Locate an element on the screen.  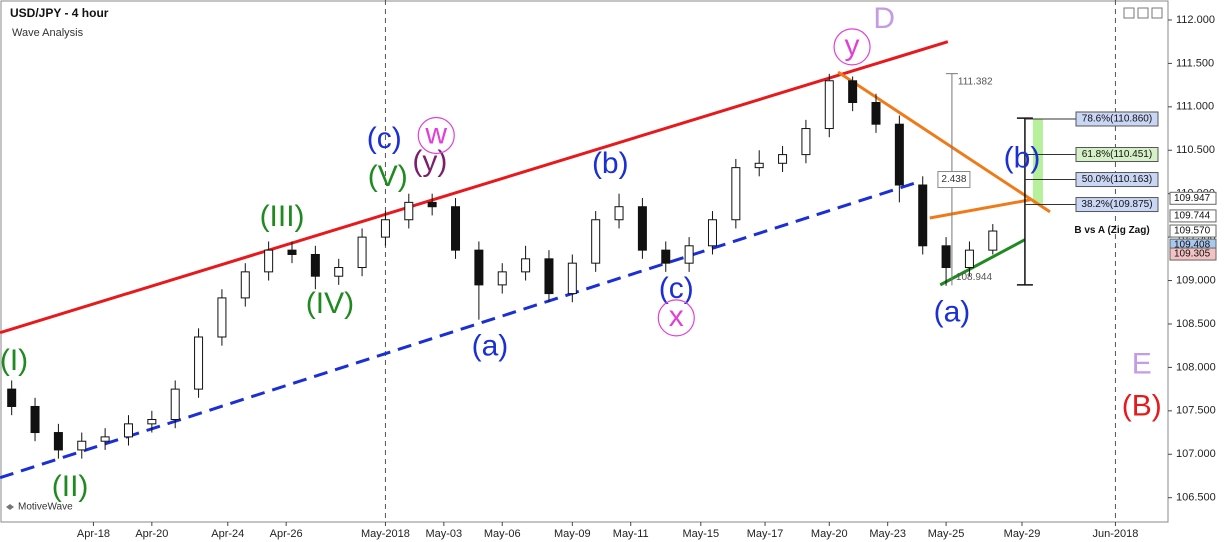
wave-label: (I) is located at coordinates (14, 360).